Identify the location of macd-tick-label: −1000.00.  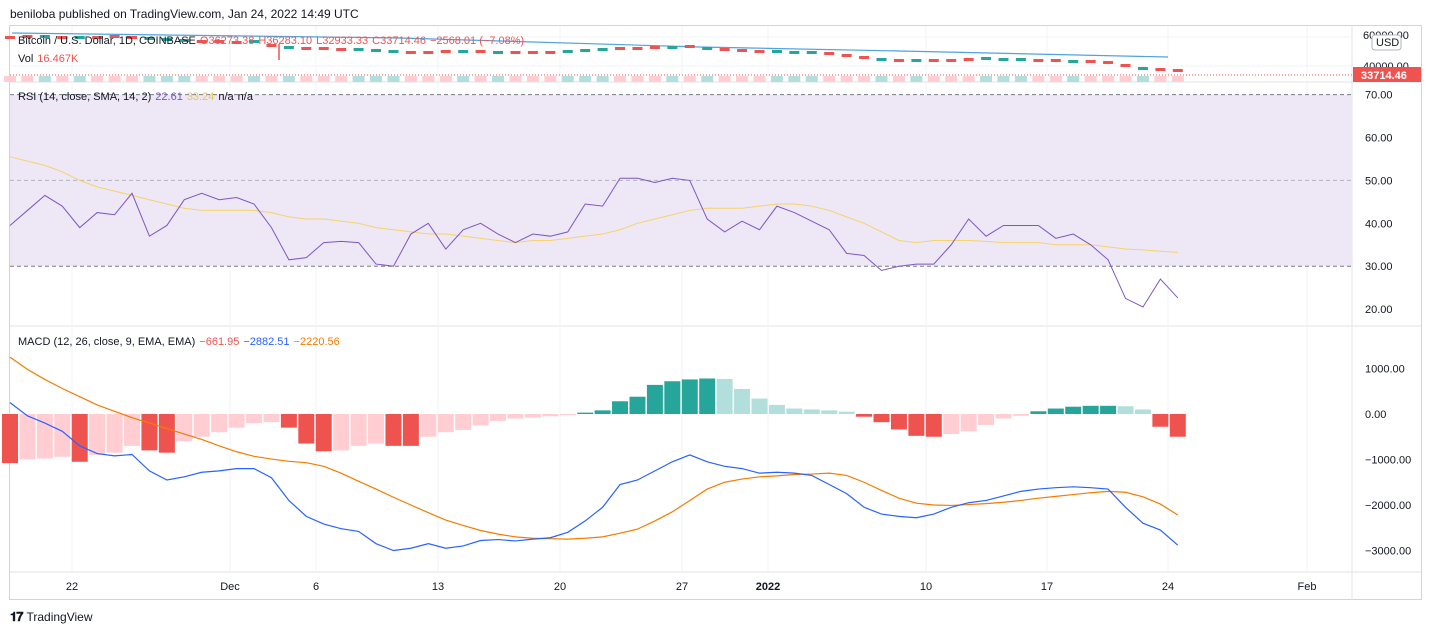
(1388, 461).